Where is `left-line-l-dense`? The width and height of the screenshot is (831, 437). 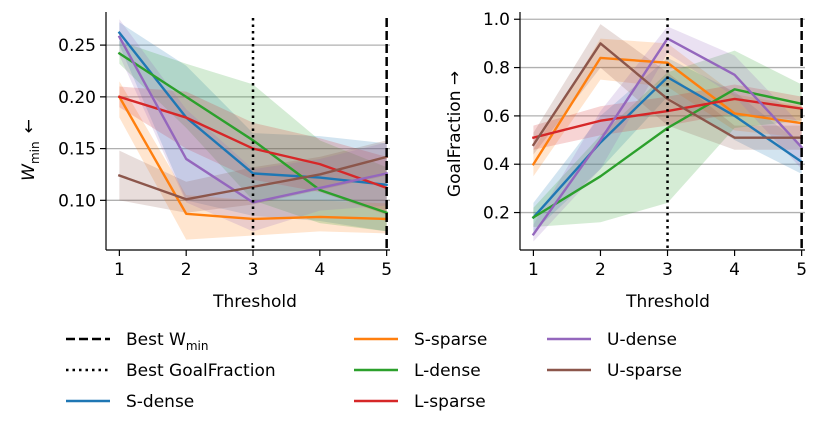 left-line-l-dense is located at coordinates (253, 133).